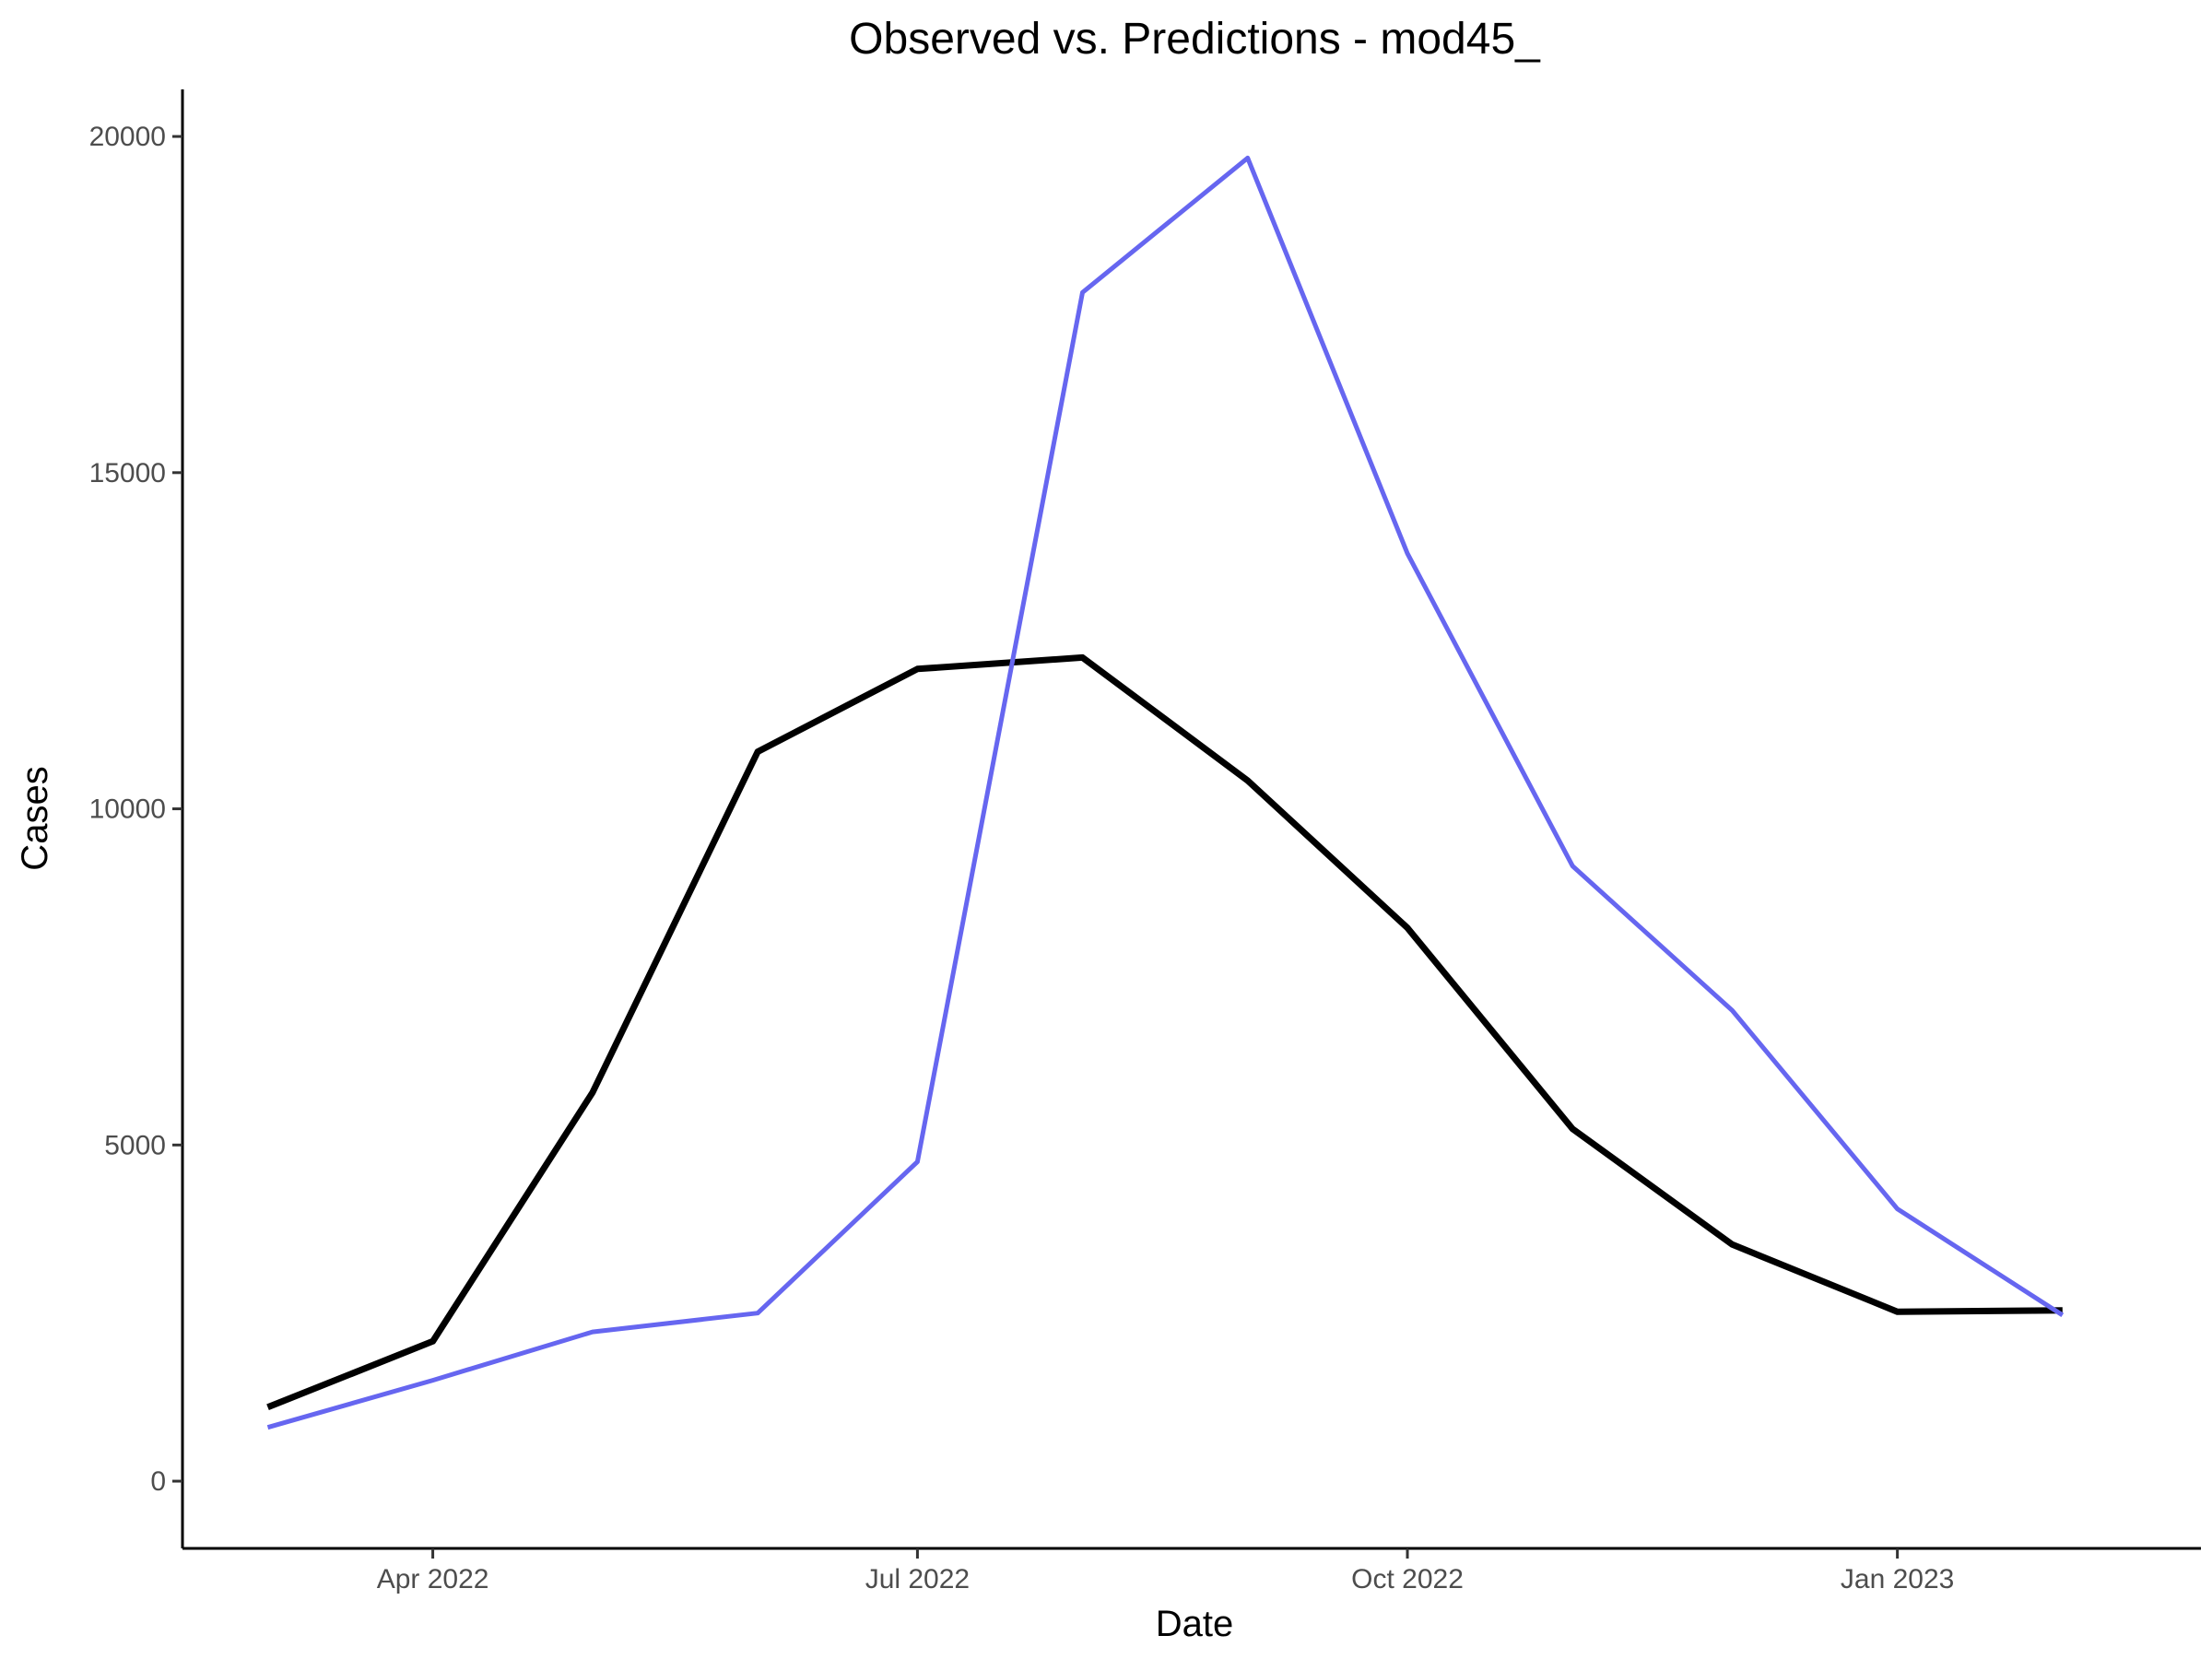 The height and width of the screenshot is (1659, 2212). Describe the element at coordinates (1165, 1571) in the screenshot. I see `x-axis-ticks: Apr 2022 Jul 2022 Oct 2022 Jan 2023` at that location.